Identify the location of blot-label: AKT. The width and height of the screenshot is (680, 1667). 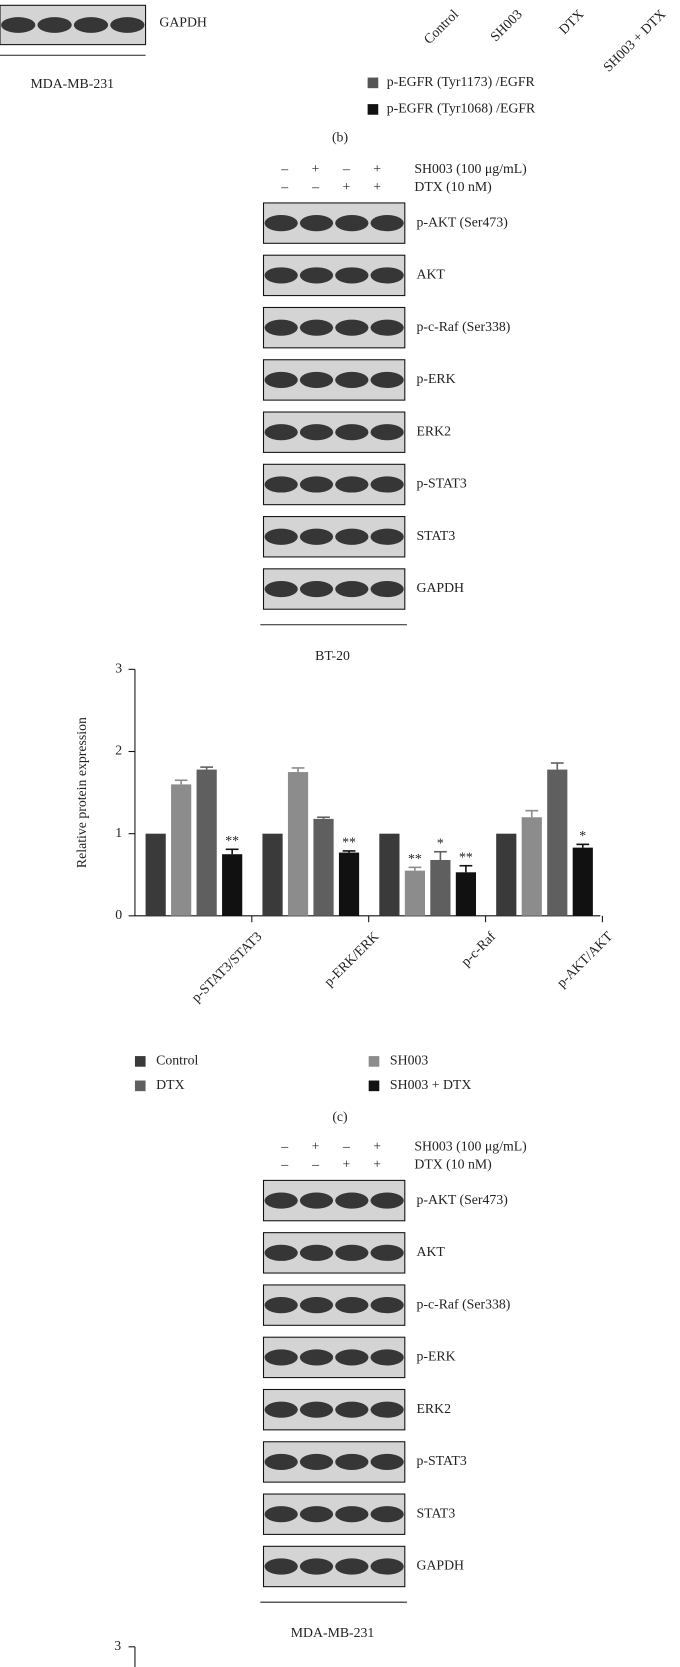
(430, 274).